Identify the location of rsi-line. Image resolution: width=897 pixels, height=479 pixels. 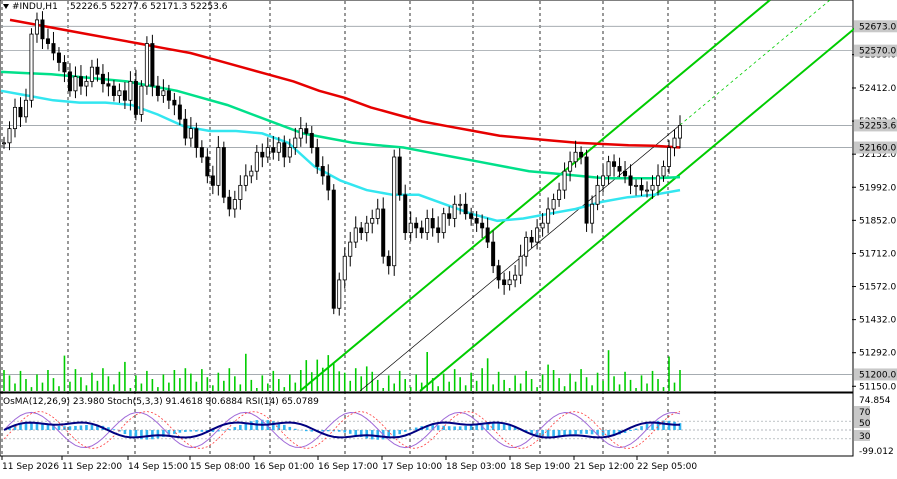
(341, 430).